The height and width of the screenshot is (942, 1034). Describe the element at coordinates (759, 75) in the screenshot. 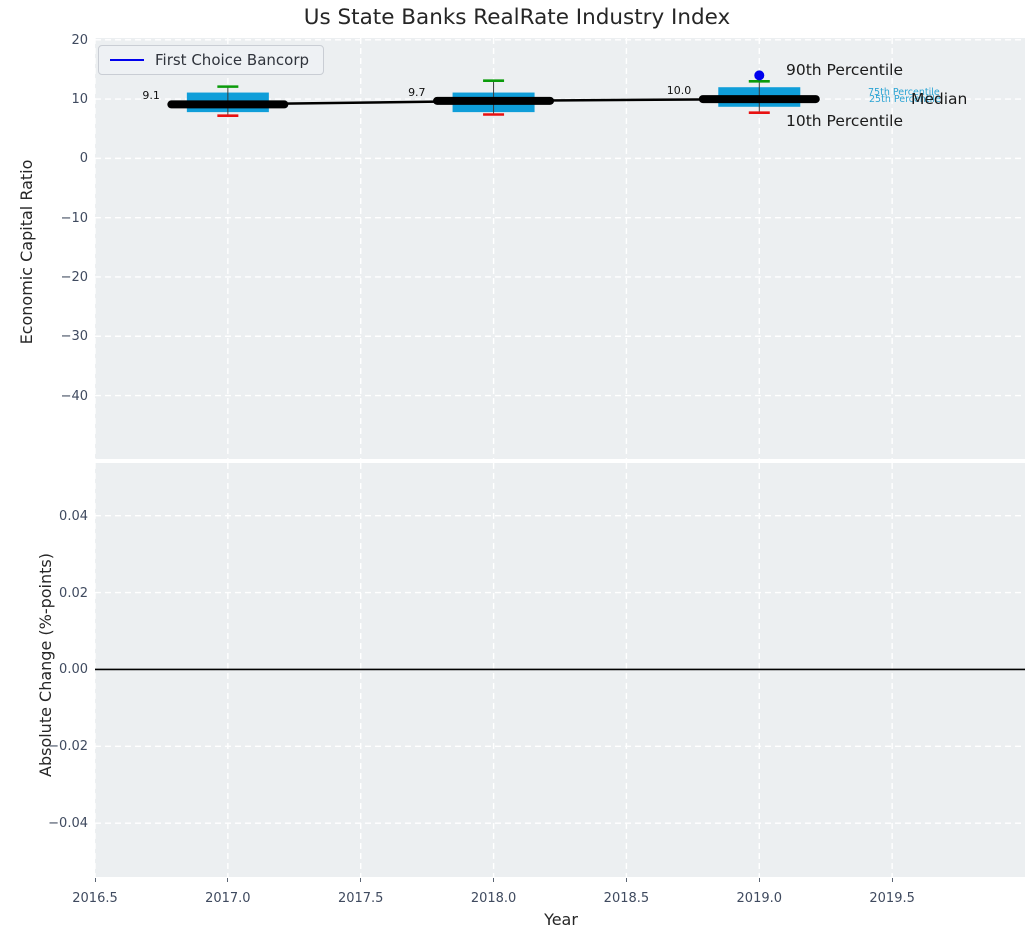

I see `company-point` at that location.